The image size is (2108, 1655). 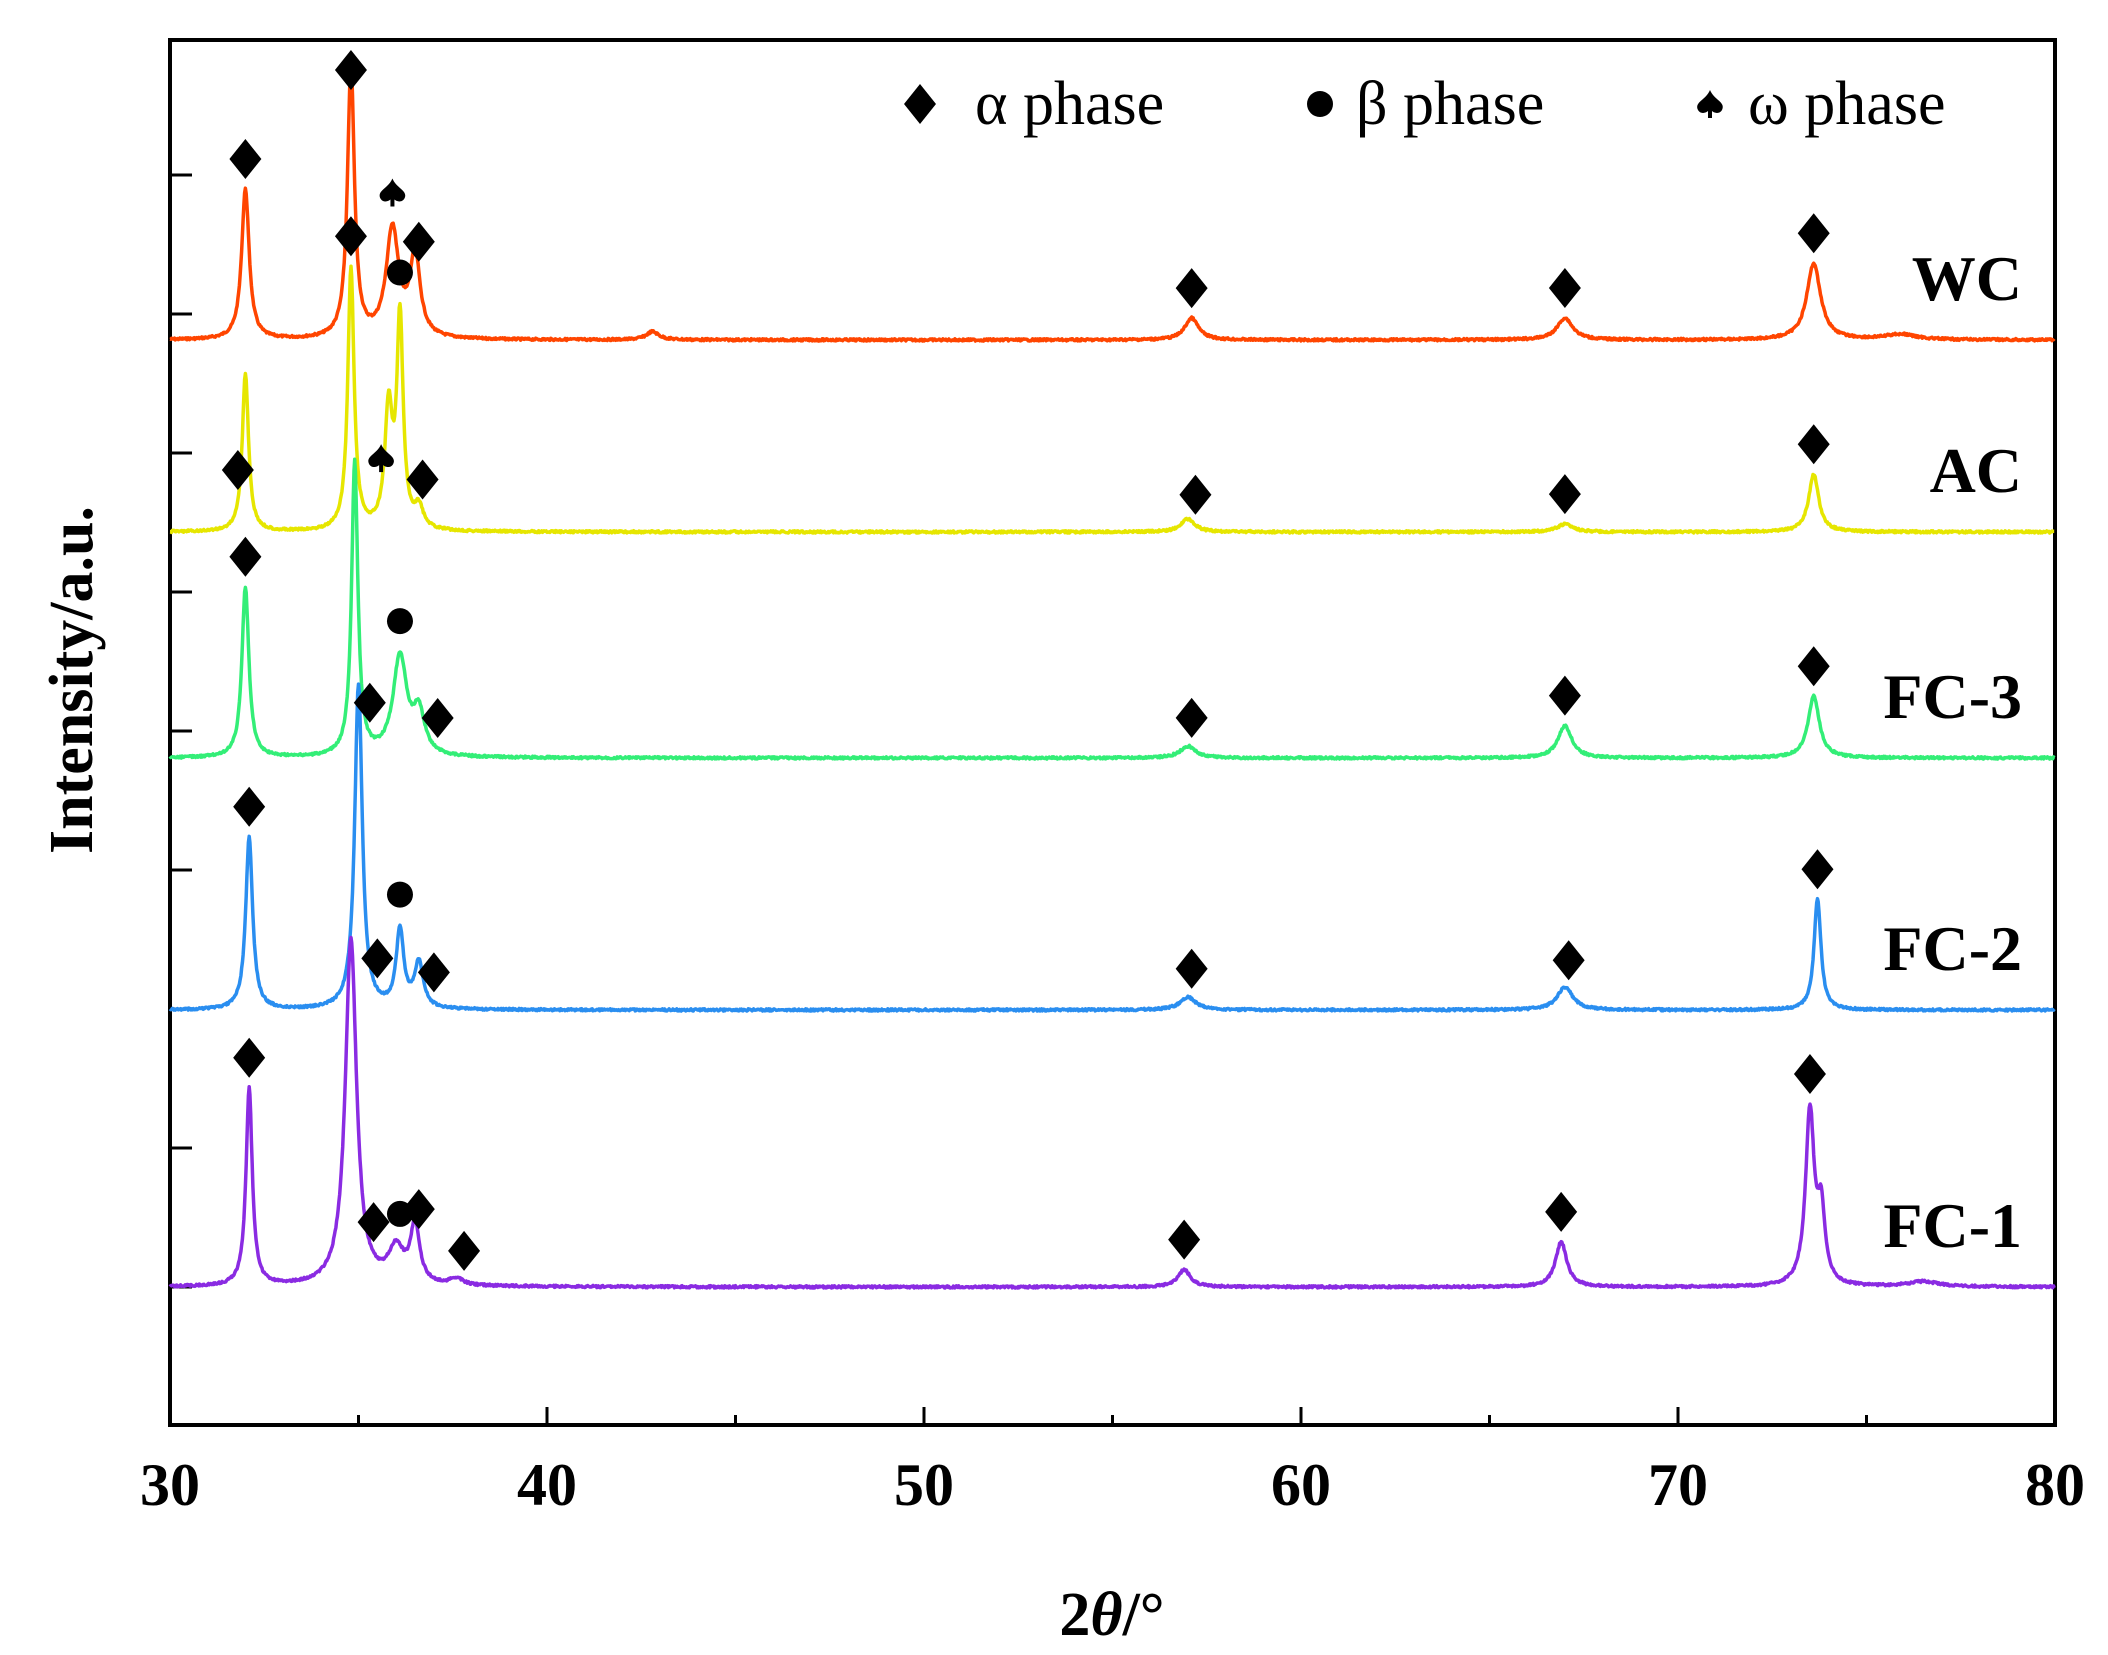 I want to click on sample-label-fc-1: FC-1, so click(x=1952, y=1225).